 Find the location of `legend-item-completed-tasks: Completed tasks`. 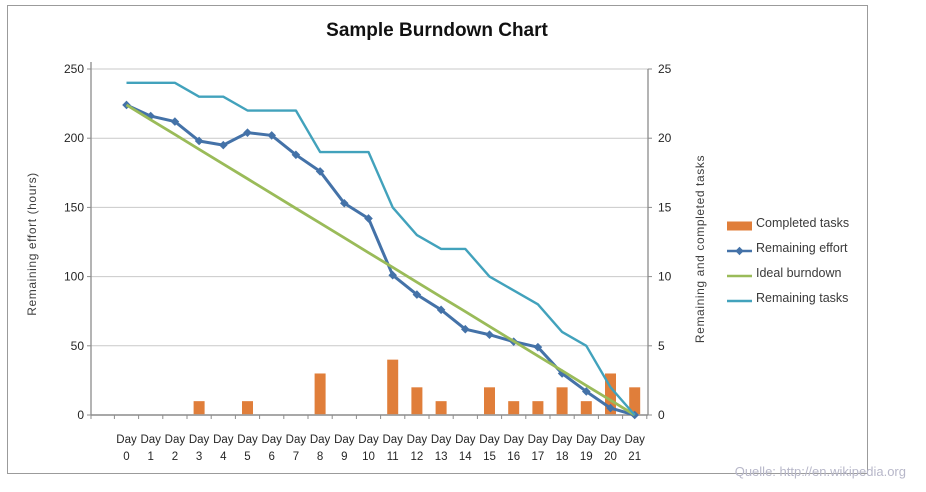

legend-item-completed-tasks: Completed tasks is located at coordinates (788, 223).